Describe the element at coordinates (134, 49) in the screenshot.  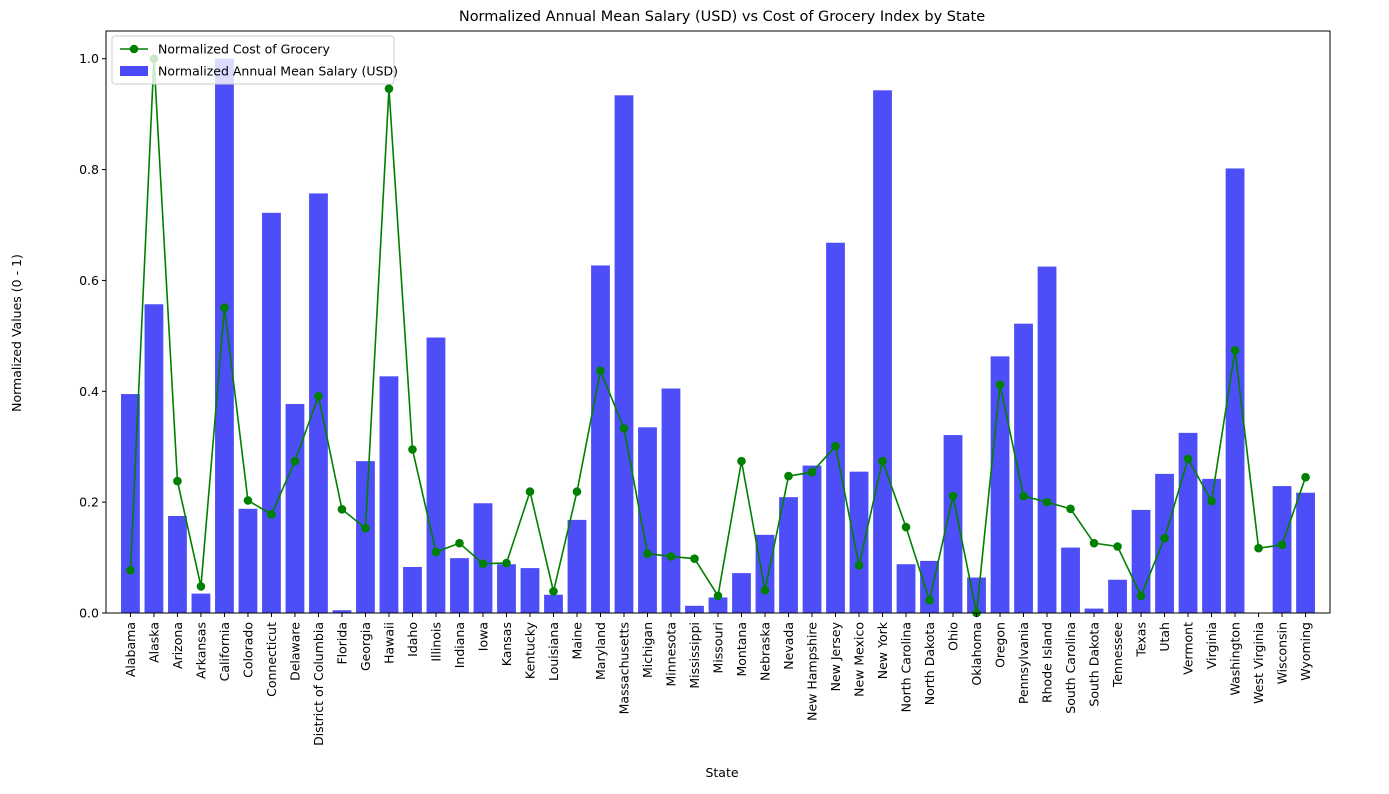
I see `legend-line-marker` at that location.